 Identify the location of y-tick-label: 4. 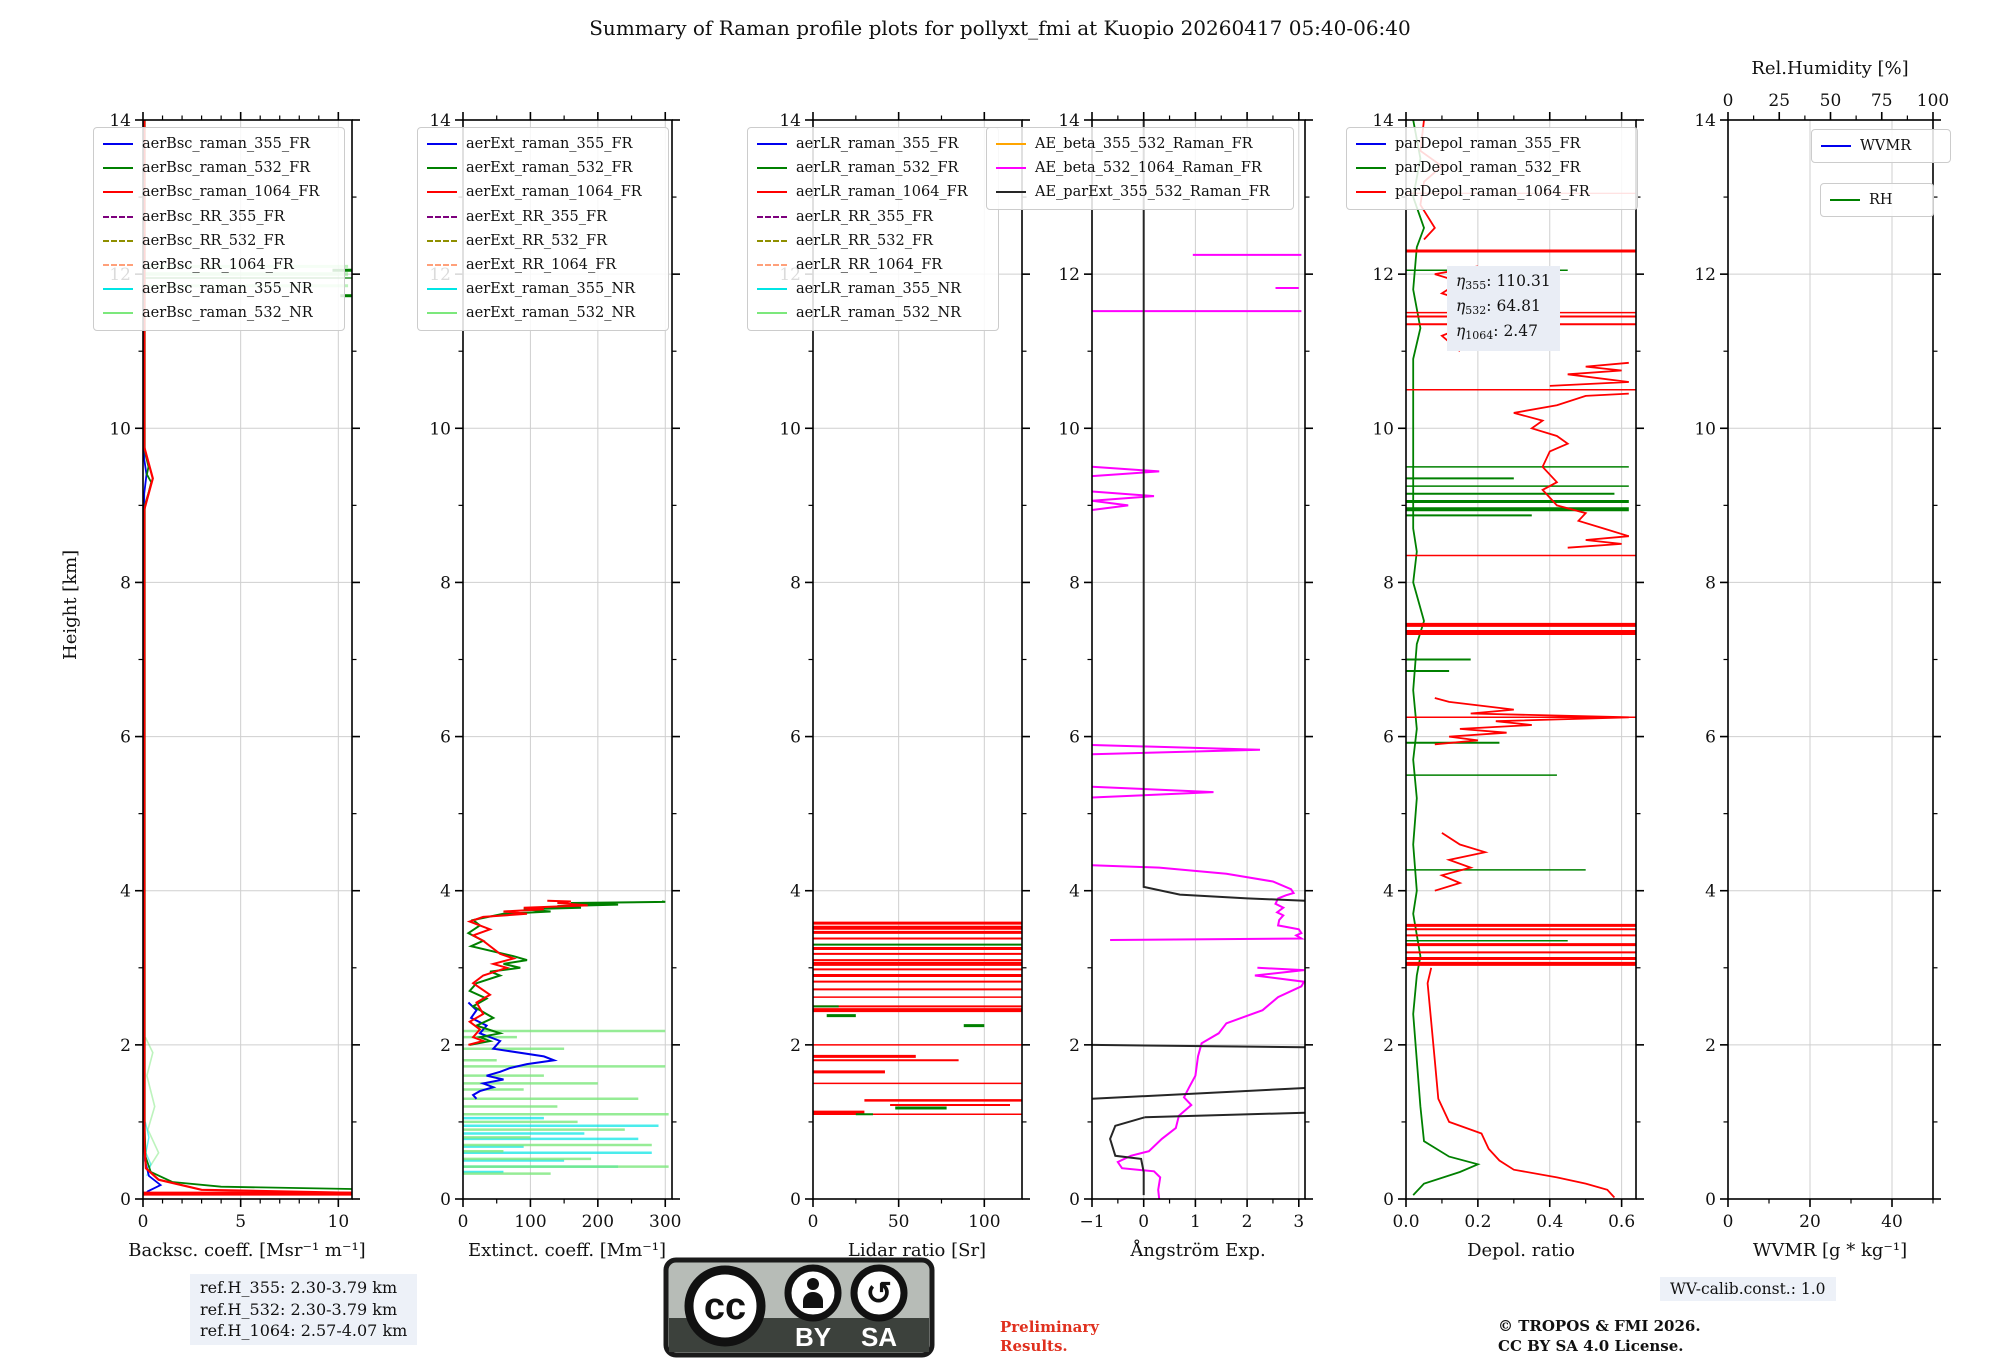
(125, 892).